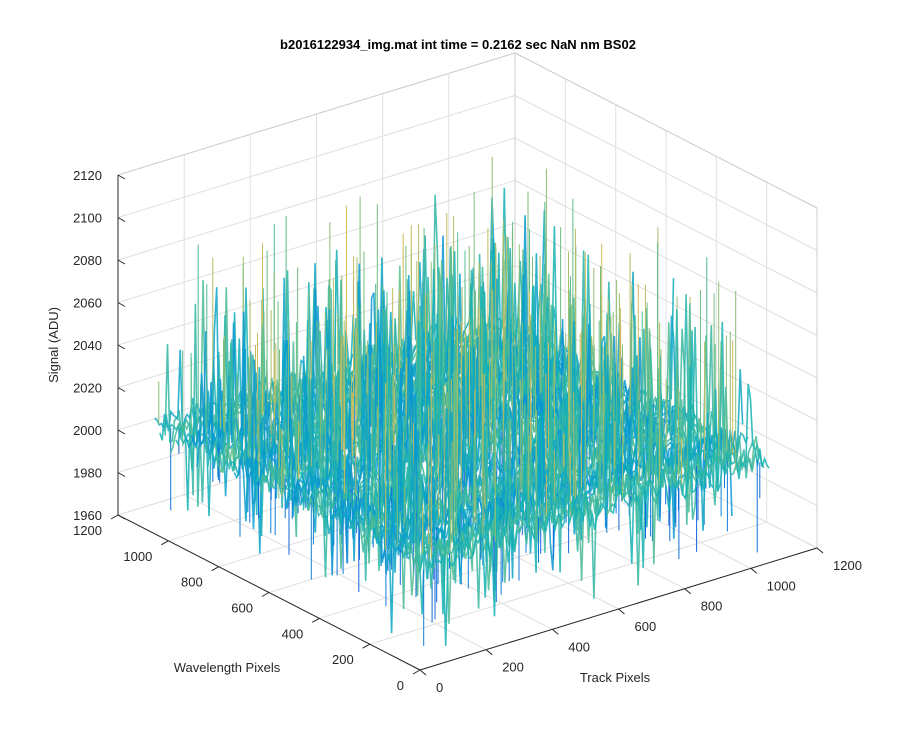 The height and width of the screenshot is (750, 900). What do you see at coordinates (242, 608) in the screenshot?
I see `y-tick-label: 600` at bounding box center [242, 608].